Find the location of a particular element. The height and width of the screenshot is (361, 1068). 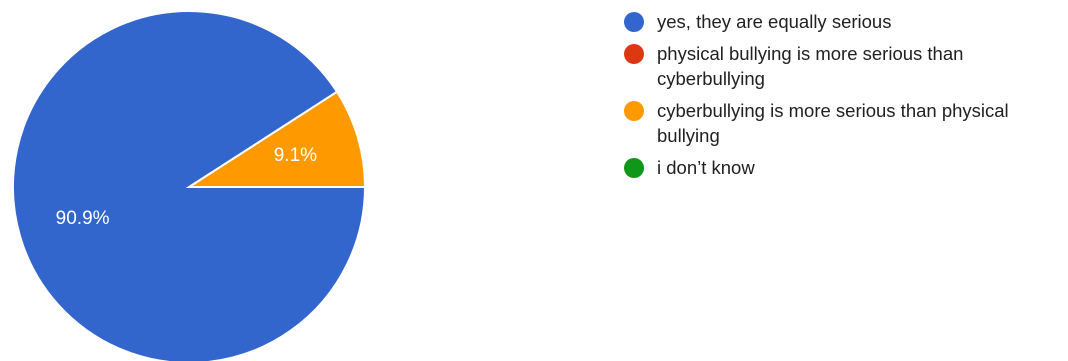

pie-slice-labels: 9.1% 90.9% is located at coordinates (186, 187).